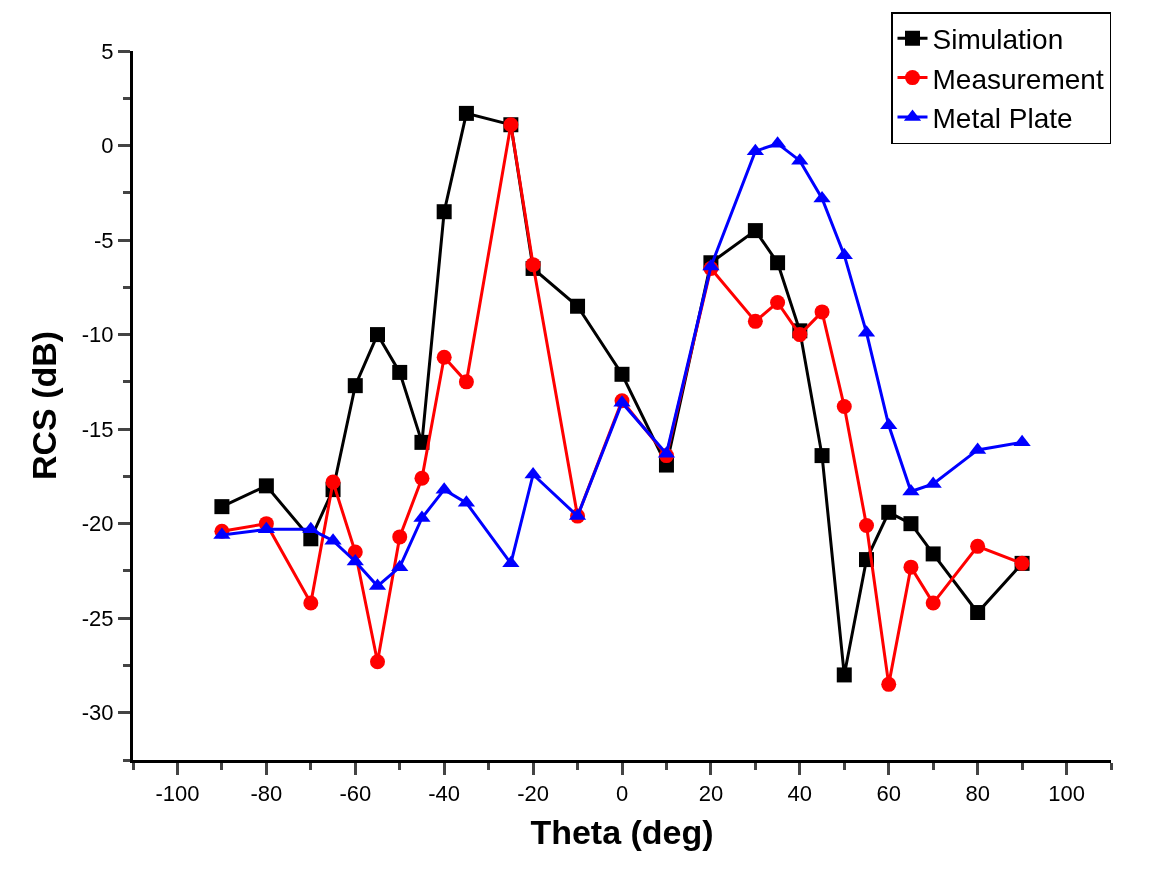 Image resolution: width=1161 pixels, height=874 pixels. I want to click on legend-label: Simulation, so click(998, 40).